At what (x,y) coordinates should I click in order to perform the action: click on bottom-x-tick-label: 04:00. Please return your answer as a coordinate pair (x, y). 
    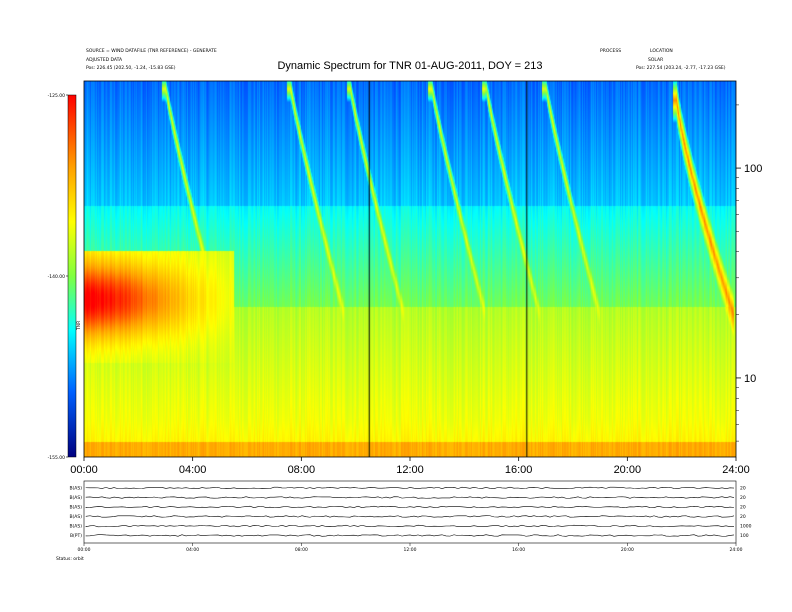
    Looking at the image, I should click on (192, 550).